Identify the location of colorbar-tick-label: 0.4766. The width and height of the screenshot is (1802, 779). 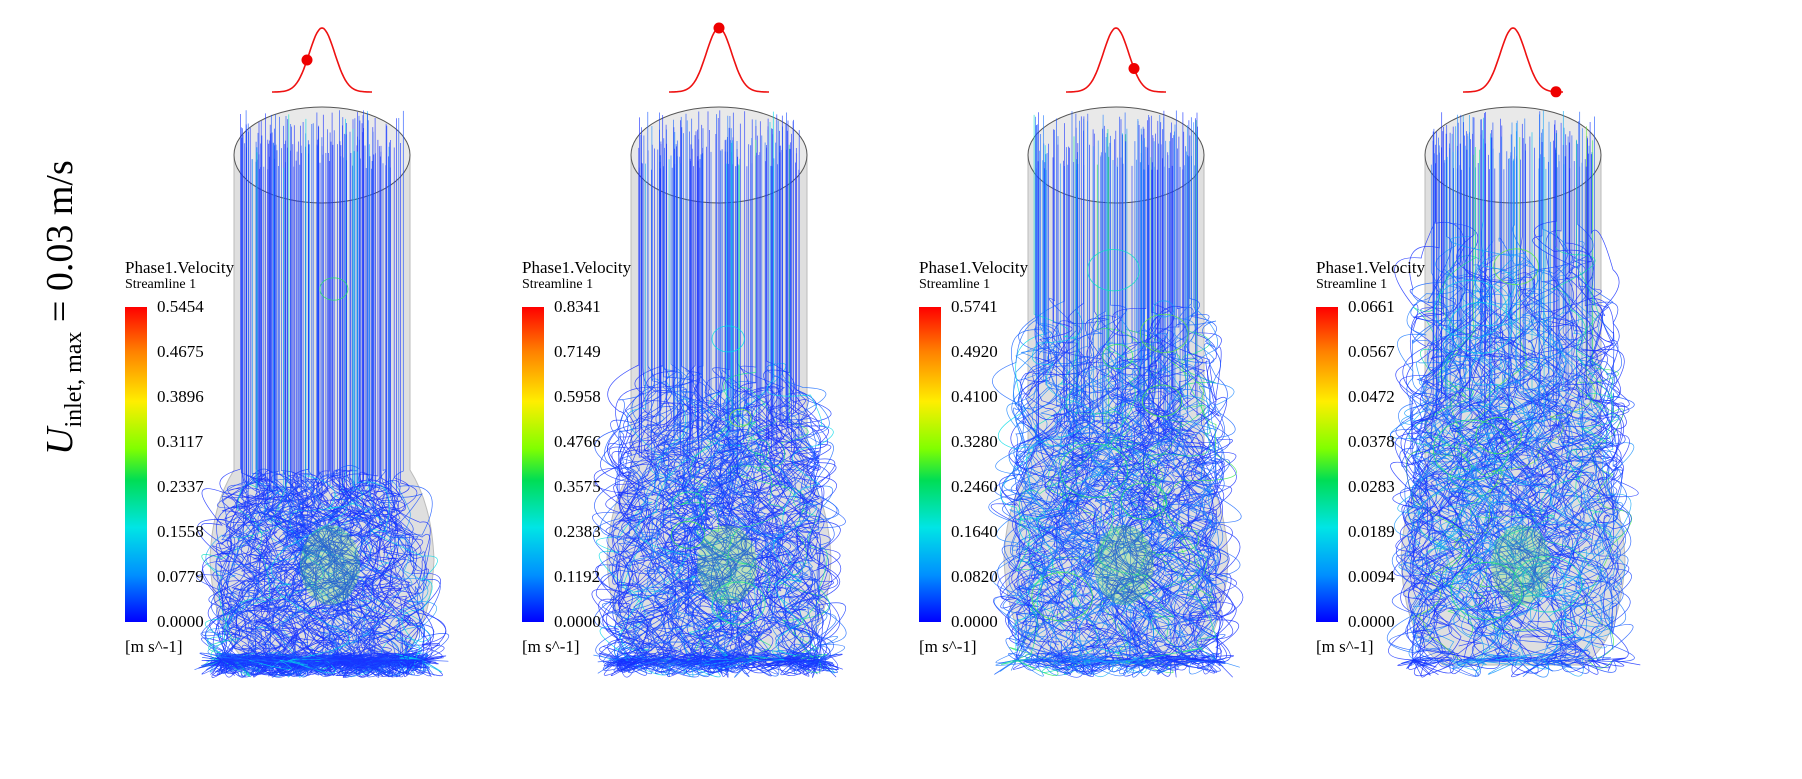
(577, 441).